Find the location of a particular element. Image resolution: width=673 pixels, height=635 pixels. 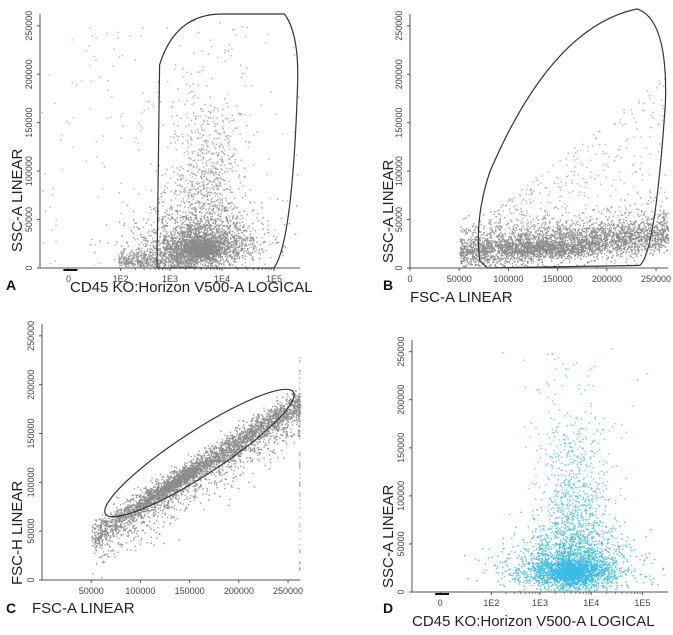

x-tick-label: 0 is located at coordinates (409, 279).